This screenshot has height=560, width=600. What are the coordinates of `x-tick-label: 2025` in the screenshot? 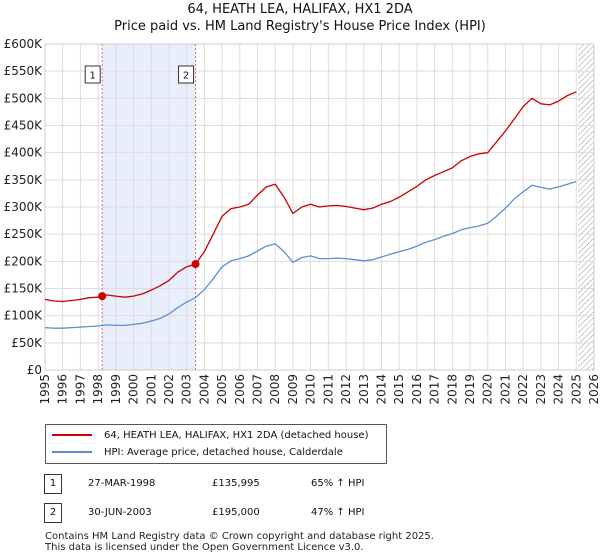 It's located at (576, 389).